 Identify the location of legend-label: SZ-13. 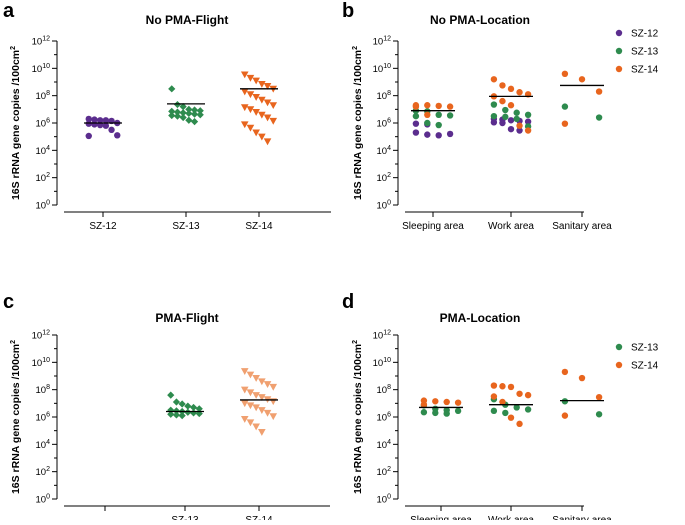
(645, 348).